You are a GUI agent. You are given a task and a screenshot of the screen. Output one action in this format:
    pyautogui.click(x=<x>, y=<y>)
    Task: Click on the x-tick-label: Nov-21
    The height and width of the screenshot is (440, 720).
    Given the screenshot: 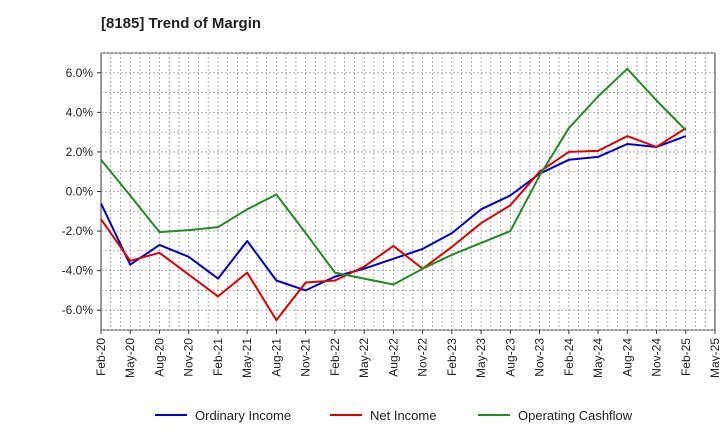 What is the action you would take?
    pyautogui.click(x=306, y=357)
    